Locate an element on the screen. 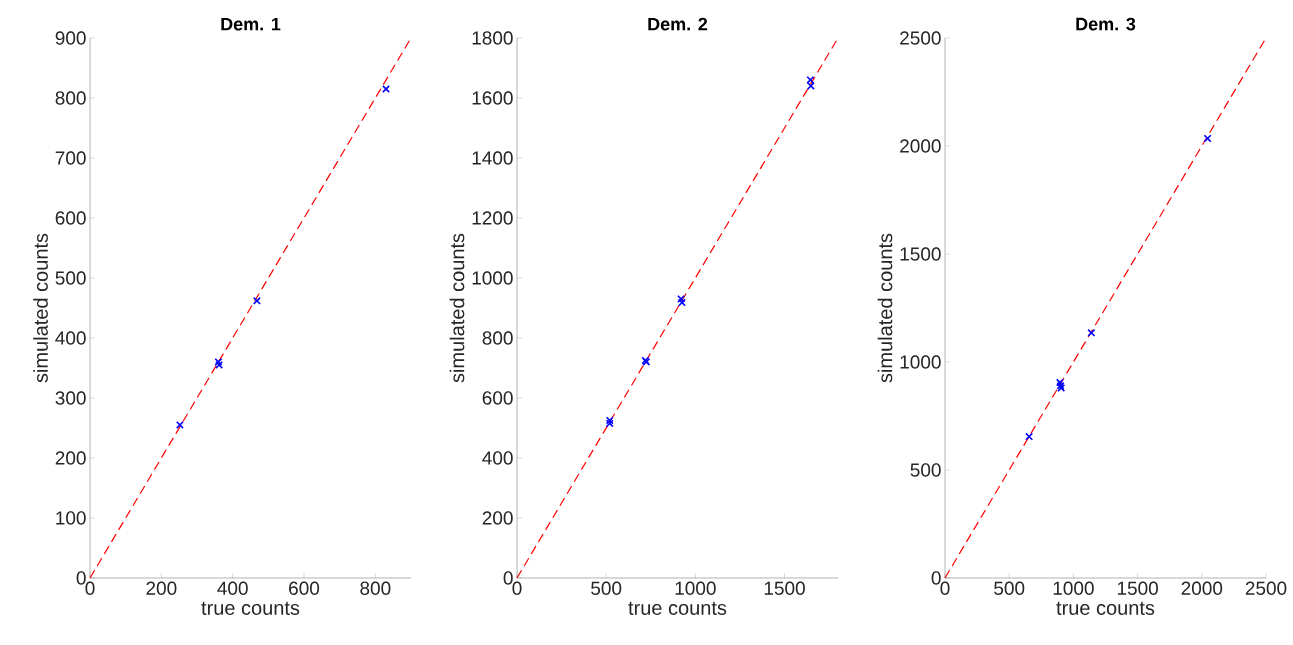 This screenshot has width=1293, height=645. y-tick-label: 300 is located at coordinates (70, 398).